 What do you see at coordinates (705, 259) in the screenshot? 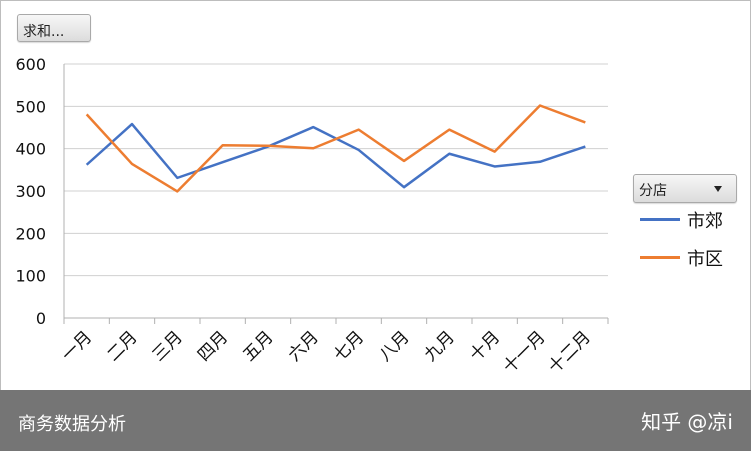
I see `legend-label: 市区` at bounding box center [705, 259].